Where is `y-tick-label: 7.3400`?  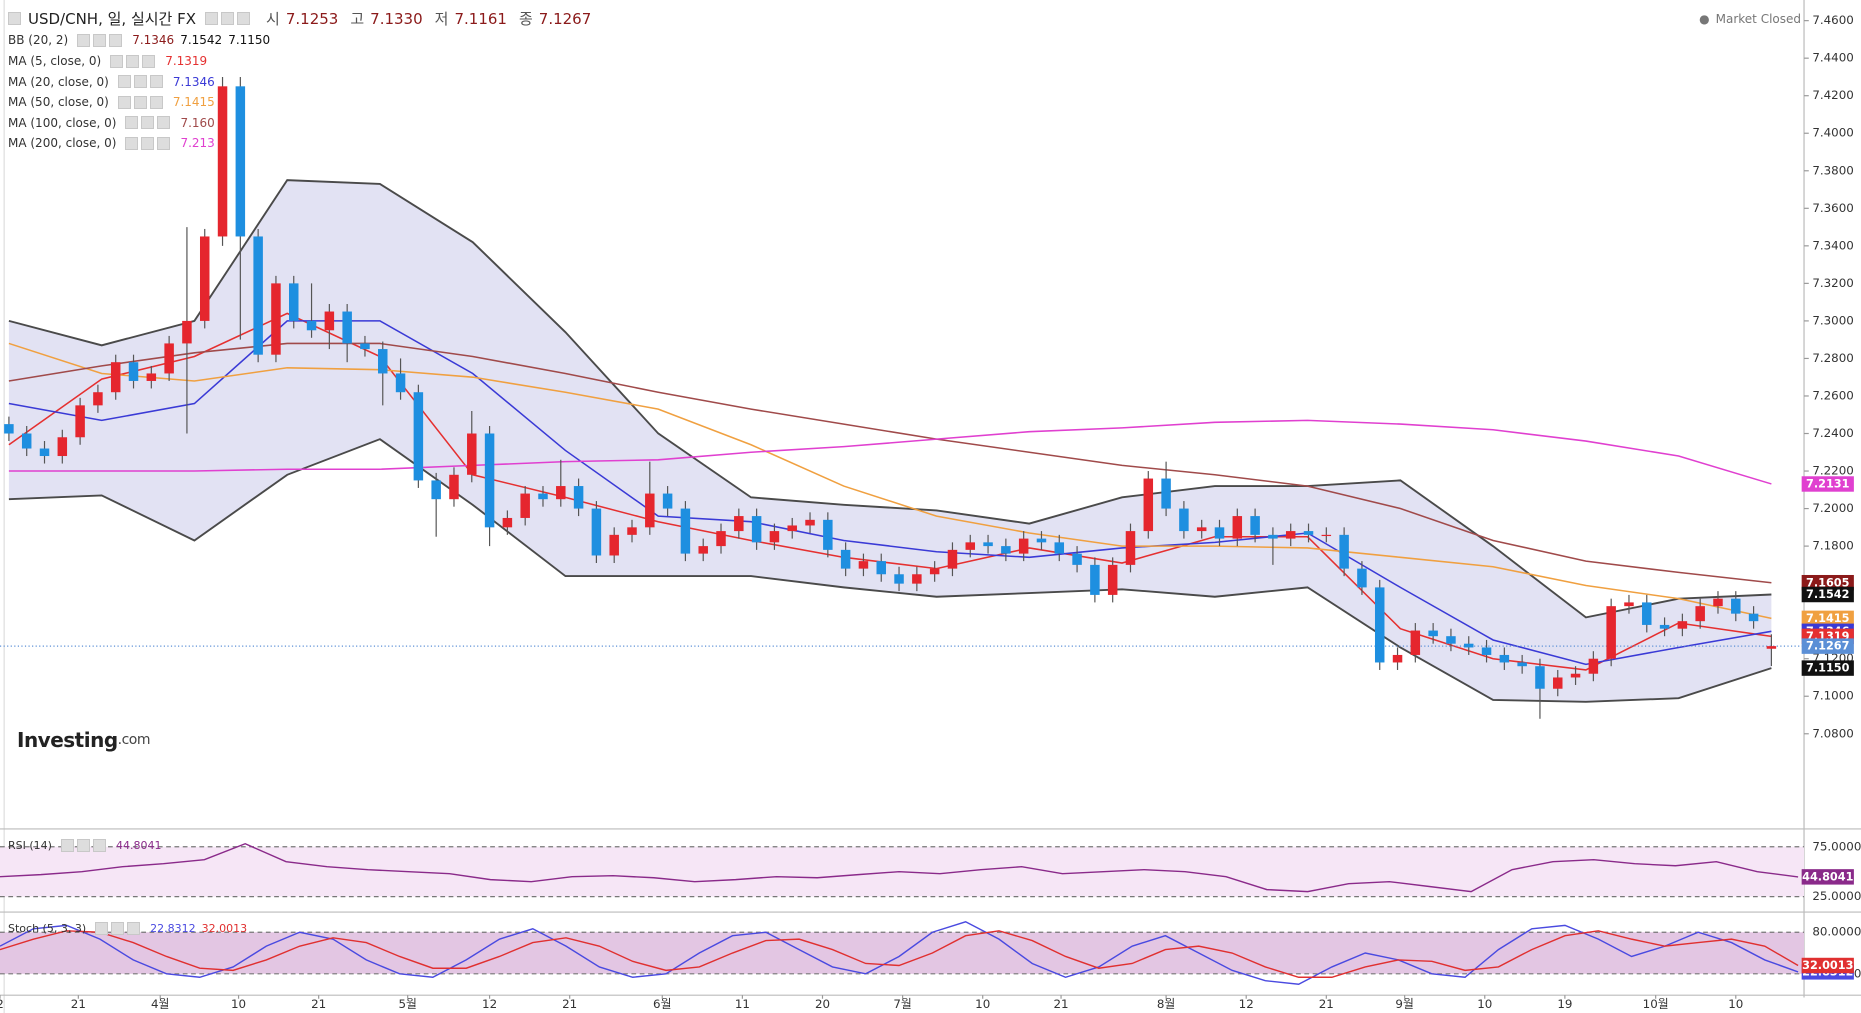 y-tick-label: 7.3400 is located at coordinates (1832, 245).